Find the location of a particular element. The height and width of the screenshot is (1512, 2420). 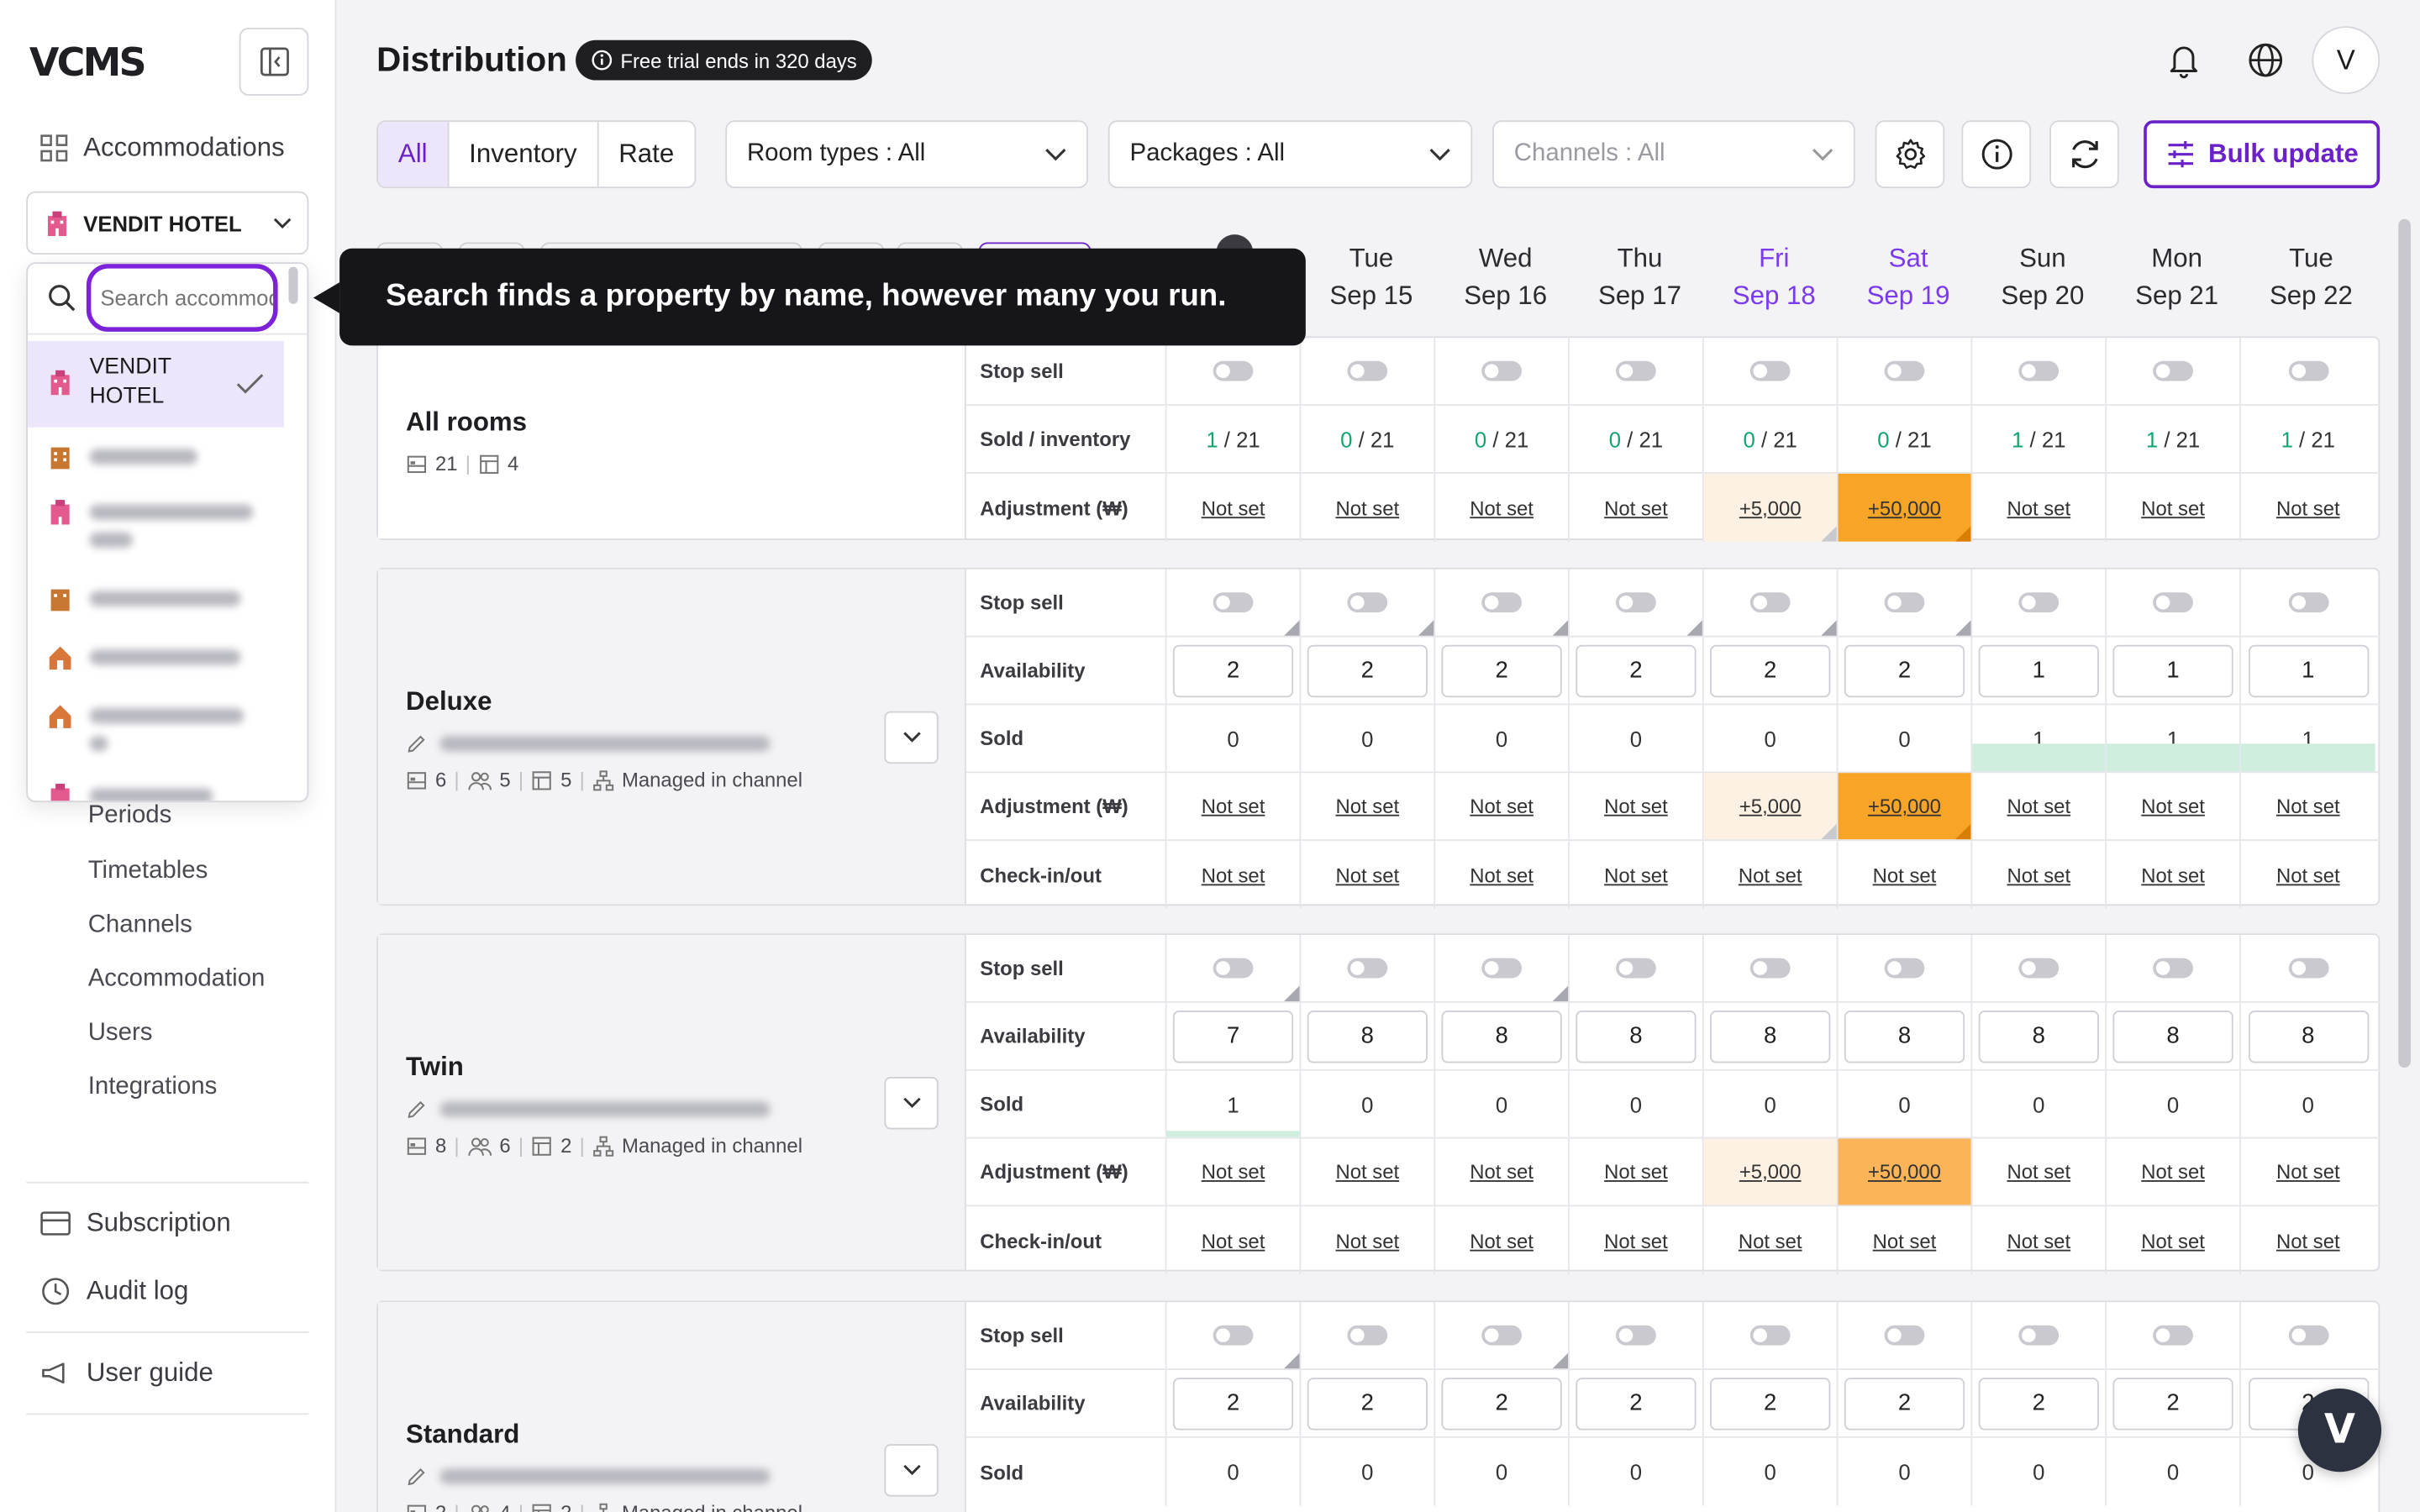

nav-users: Users is located at coordinates (120, 1033).